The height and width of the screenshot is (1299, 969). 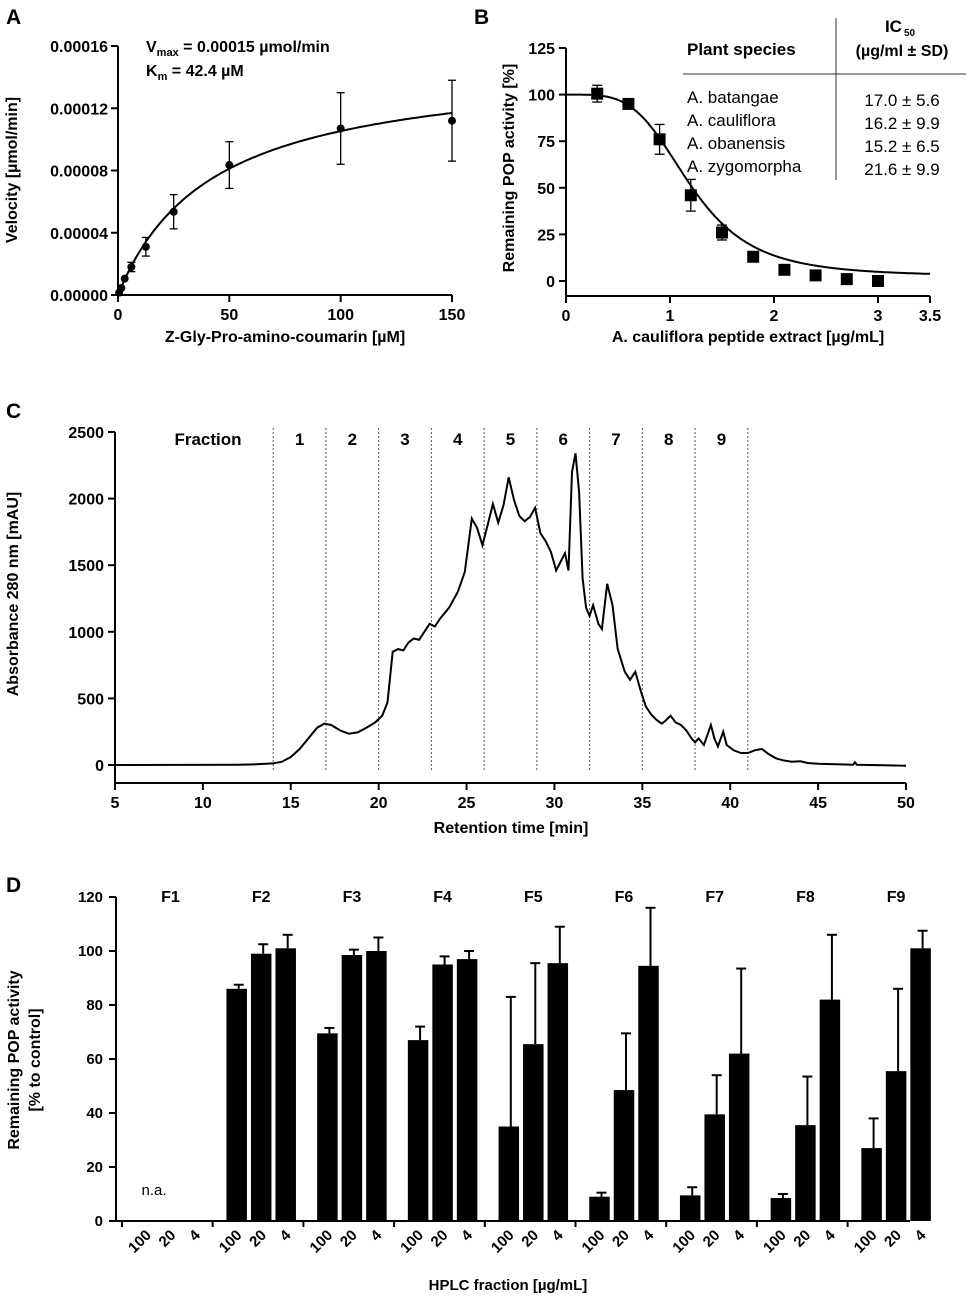 What do you see at coordinates (730, 803) in the screenshot?
I see `panel-c-x-tick-label: 40` at bounding box center [730, 803].